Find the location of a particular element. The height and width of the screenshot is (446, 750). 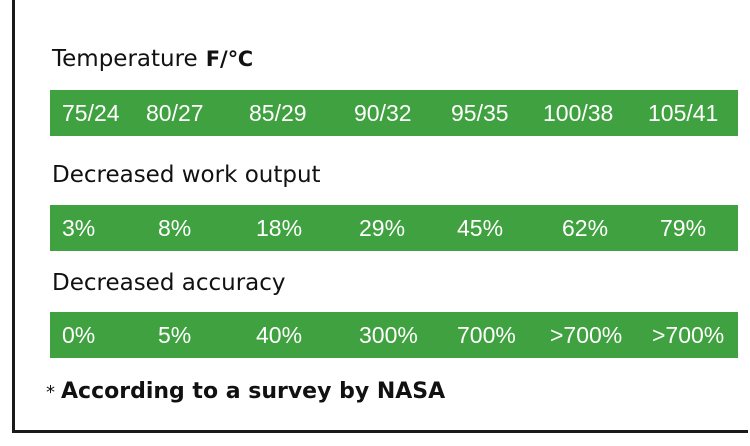

accuracy-bar: 0% 5% 40% 300% 700% >700% >700% is located at coordinates (394, 335).